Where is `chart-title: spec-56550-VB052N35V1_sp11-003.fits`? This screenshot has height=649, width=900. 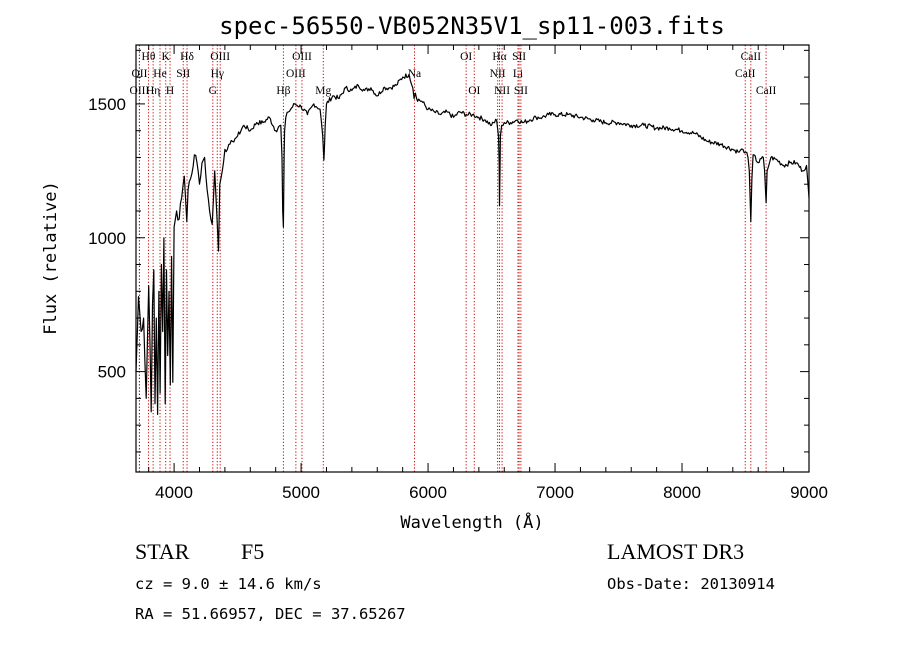 chart-title: spec-56550-VB052N35V1_sp11-003.fits is located at coordinates (472, 26).